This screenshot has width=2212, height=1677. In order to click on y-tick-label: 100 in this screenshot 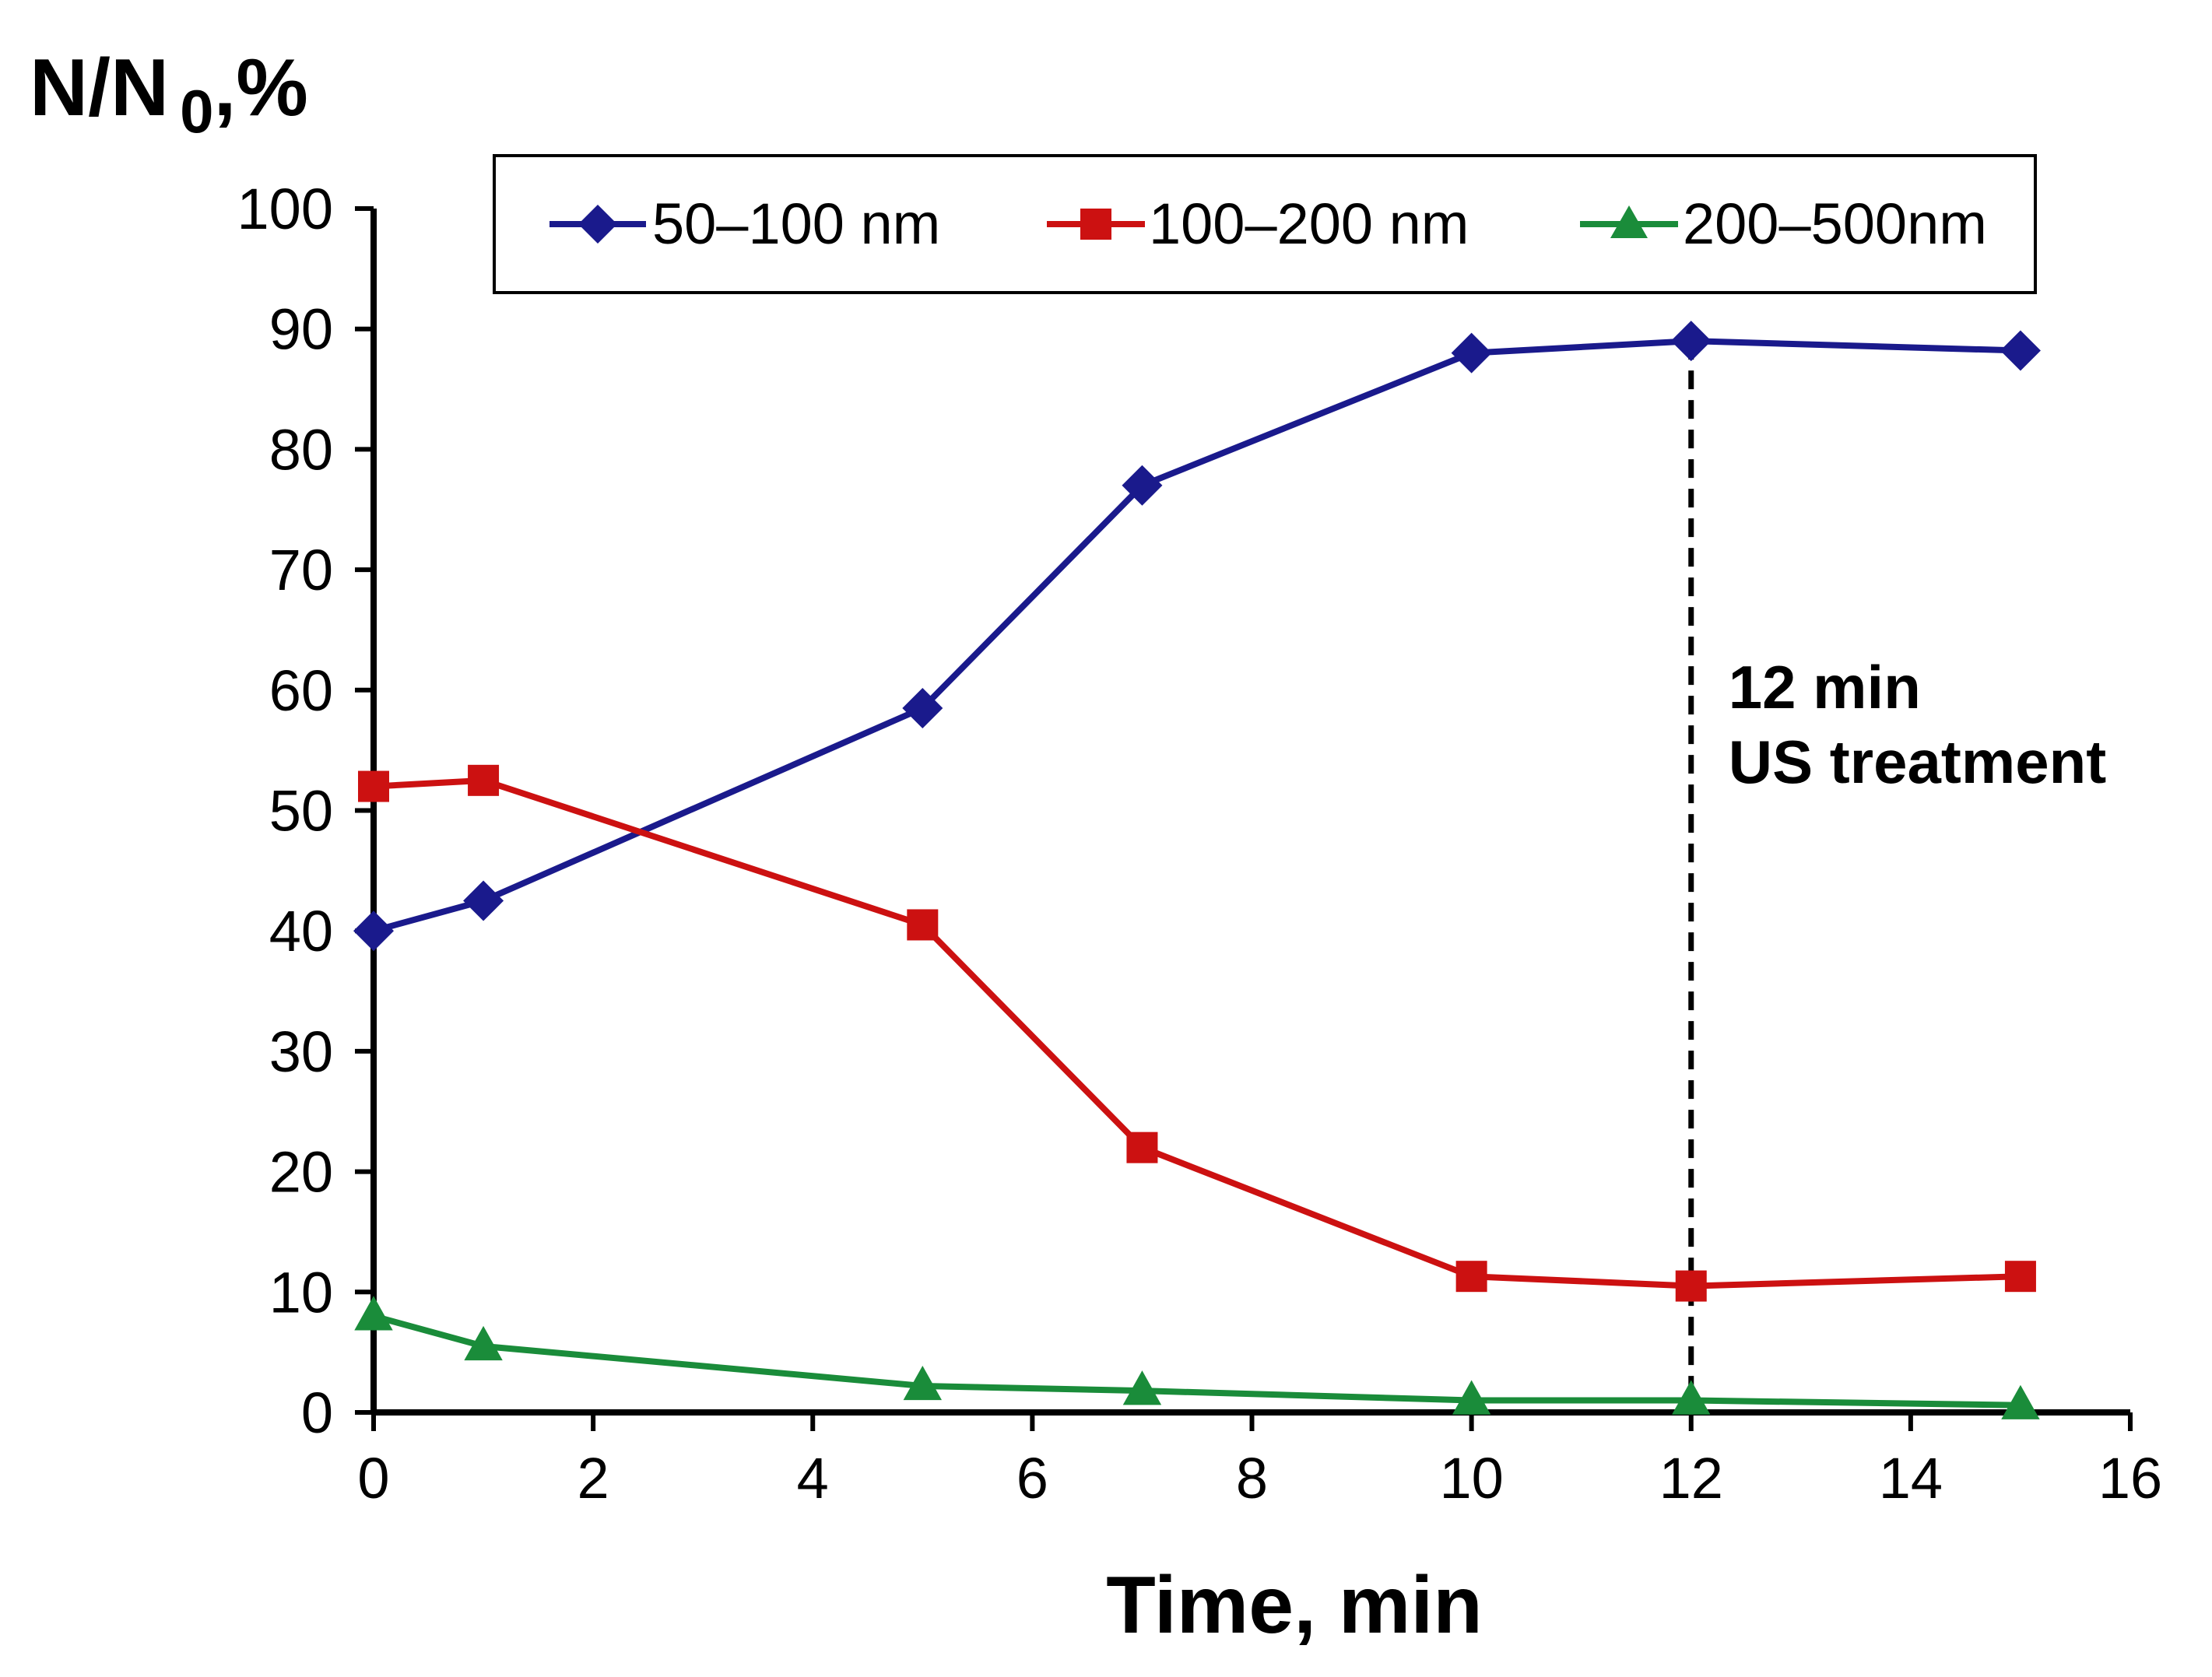, I will do `click(285, 209)`.